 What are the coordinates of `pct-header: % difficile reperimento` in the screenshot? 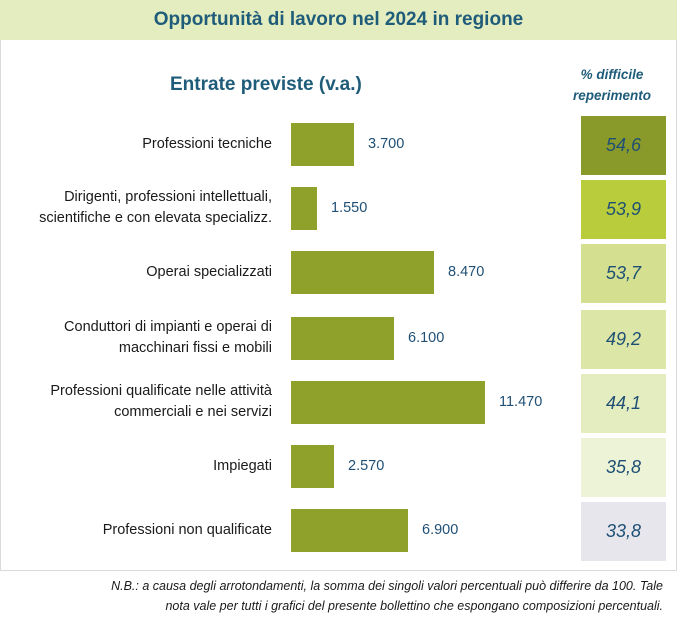 It's located at (612, 85).